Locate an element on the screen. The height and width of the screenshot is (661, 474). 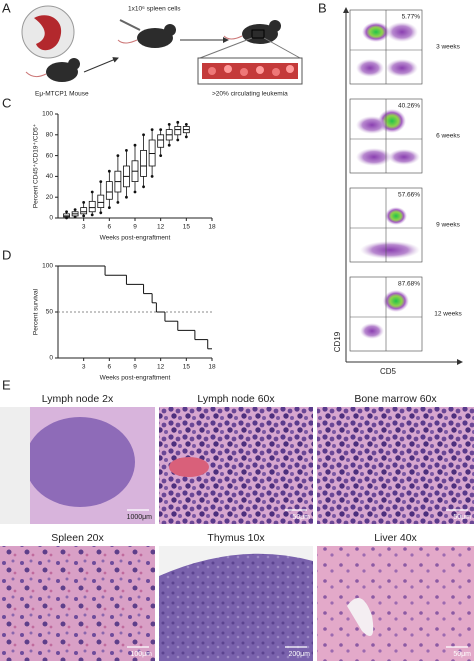
timepoint-label: 3 weeks is located at coordinates (448, 47).